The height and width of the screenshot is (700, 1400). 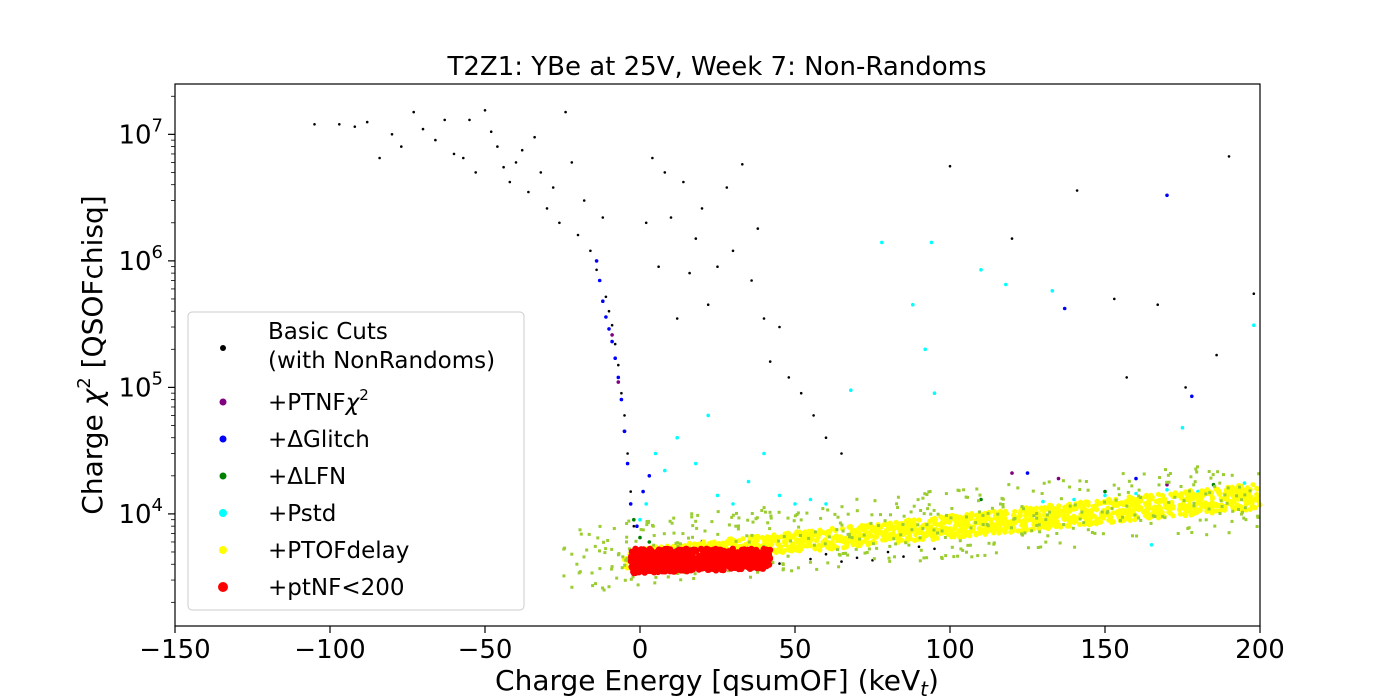 I want to click on legend-marker, so click(x=223, y=587).